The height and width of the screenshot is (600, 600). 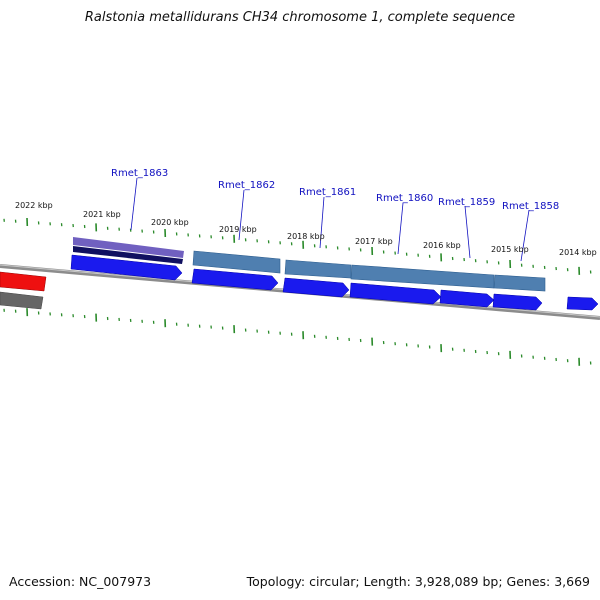 I want to click on outer-ticks, so click(x=297, y=246).